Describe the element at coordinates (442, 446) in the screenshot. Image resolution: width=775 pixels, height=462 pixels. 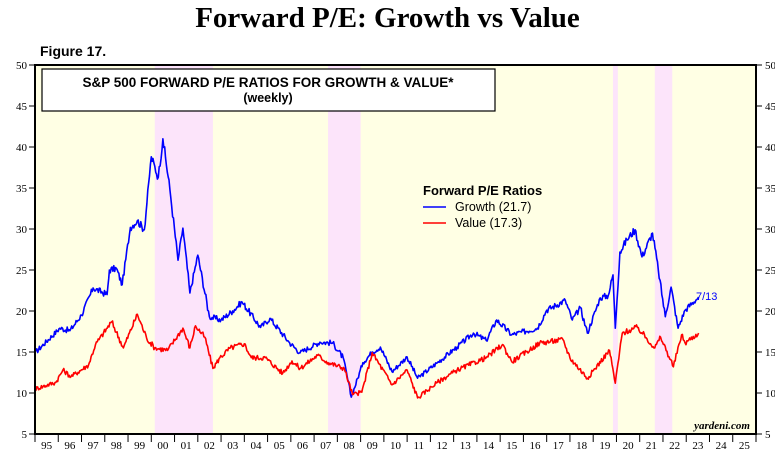
I see `x-tick-label: 12` at that location.